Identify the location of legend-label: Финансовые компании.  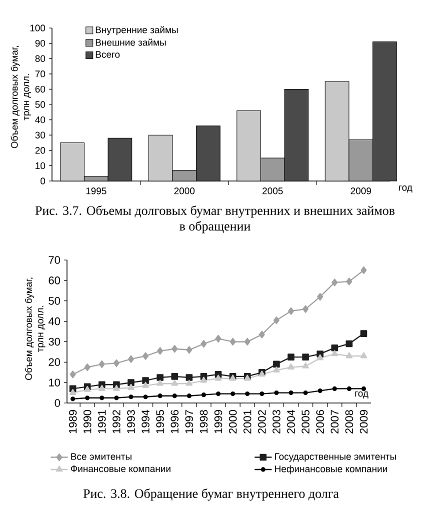
(120, 468).